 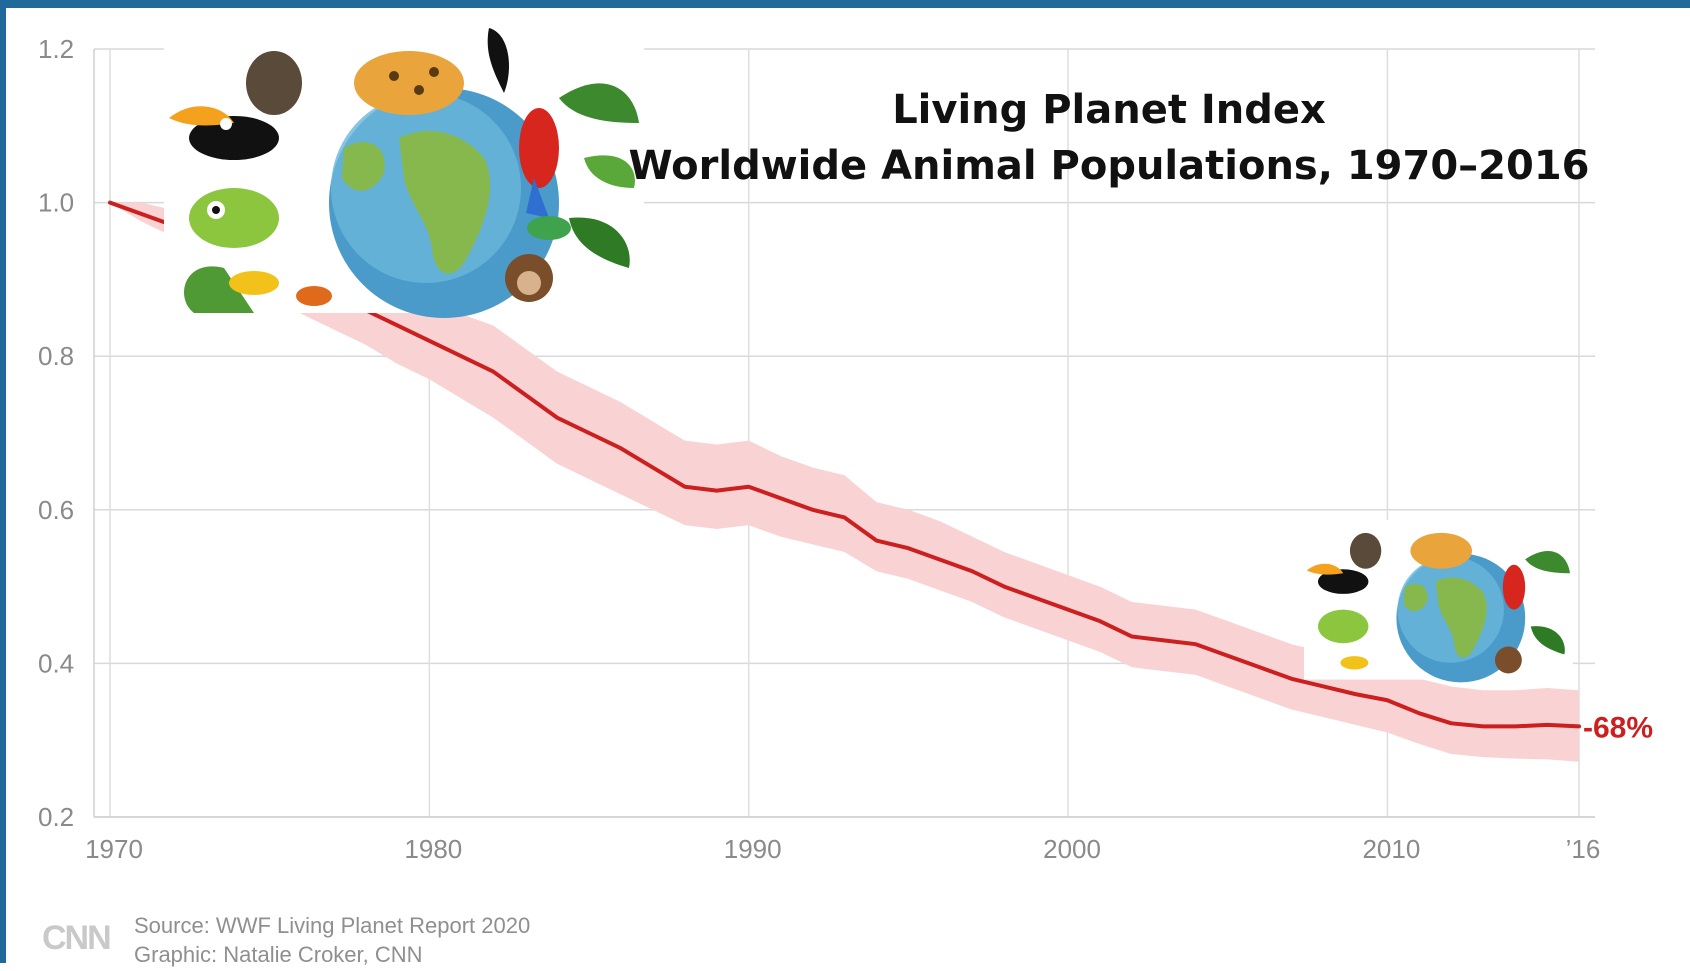 What do you see at coordinates (1618, 727) in the screenshot?
I see `end-value-label: -68%` at bounding box center [1618, 727].